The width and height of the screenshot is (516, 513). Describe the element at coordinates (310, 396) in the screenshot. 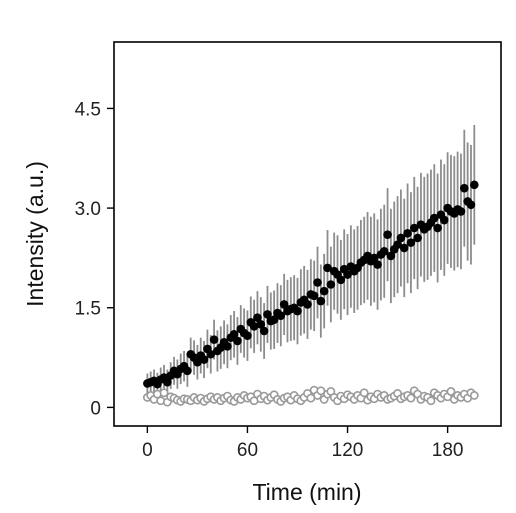

I see `series-open-markers` at that location.